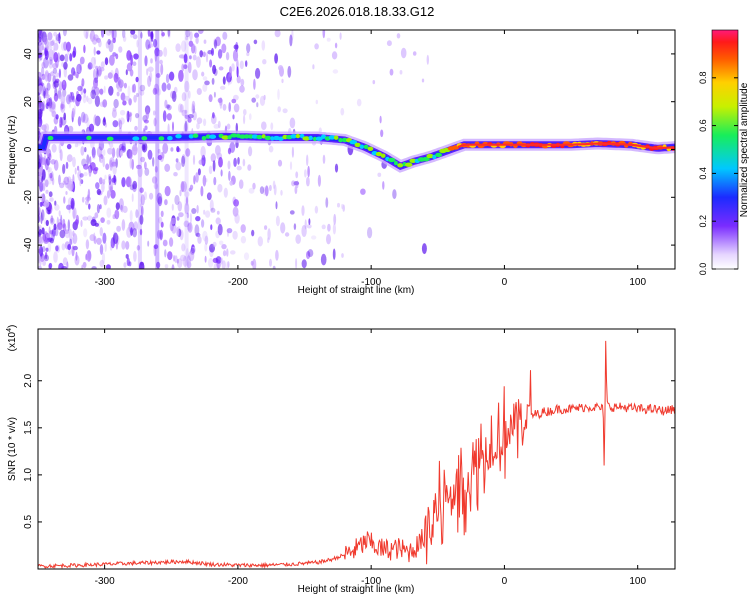 This screenshot has height=605, width=750. What do you see at coordinates (28, 522) in the screenshot?
I see `y-tick-label: 0.5` at bounding box center [28, 522].